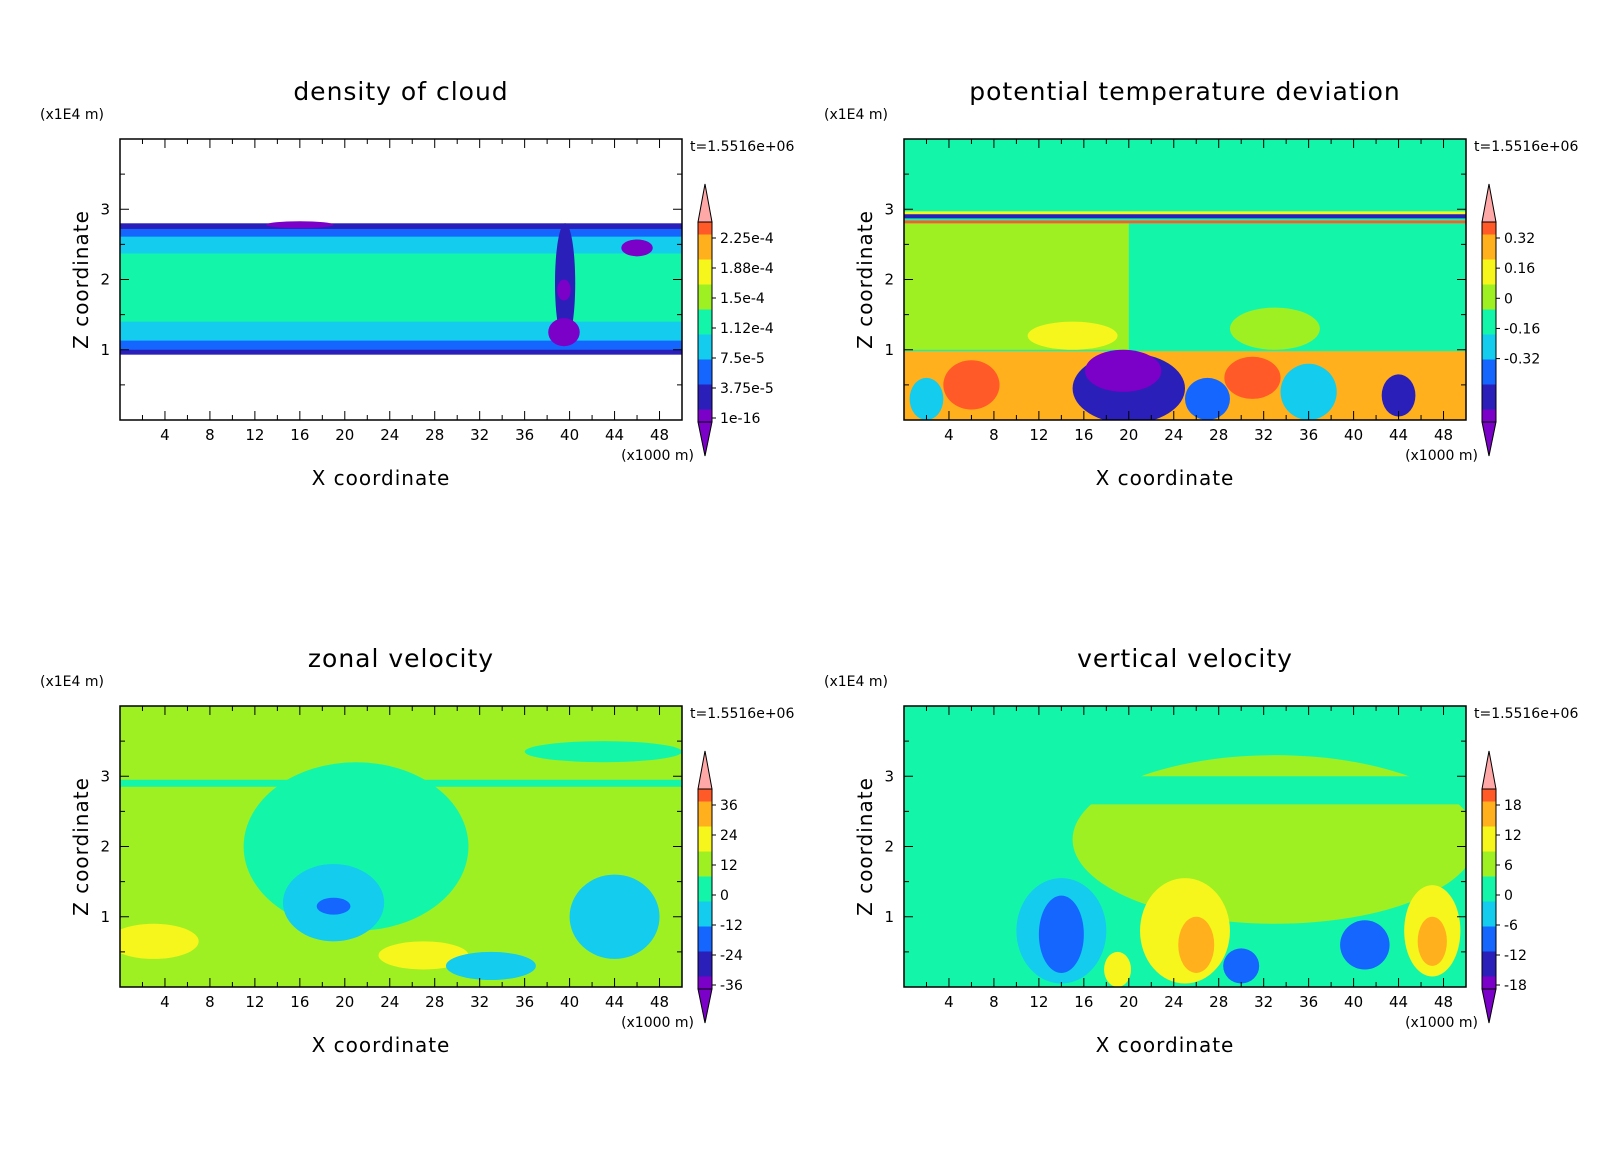 The image size is (1600, 1158). What do you see at coordinates (1515, 956) in the screenshot?
I see `colorbar-label: -12` at bounding box center [1515, 956].